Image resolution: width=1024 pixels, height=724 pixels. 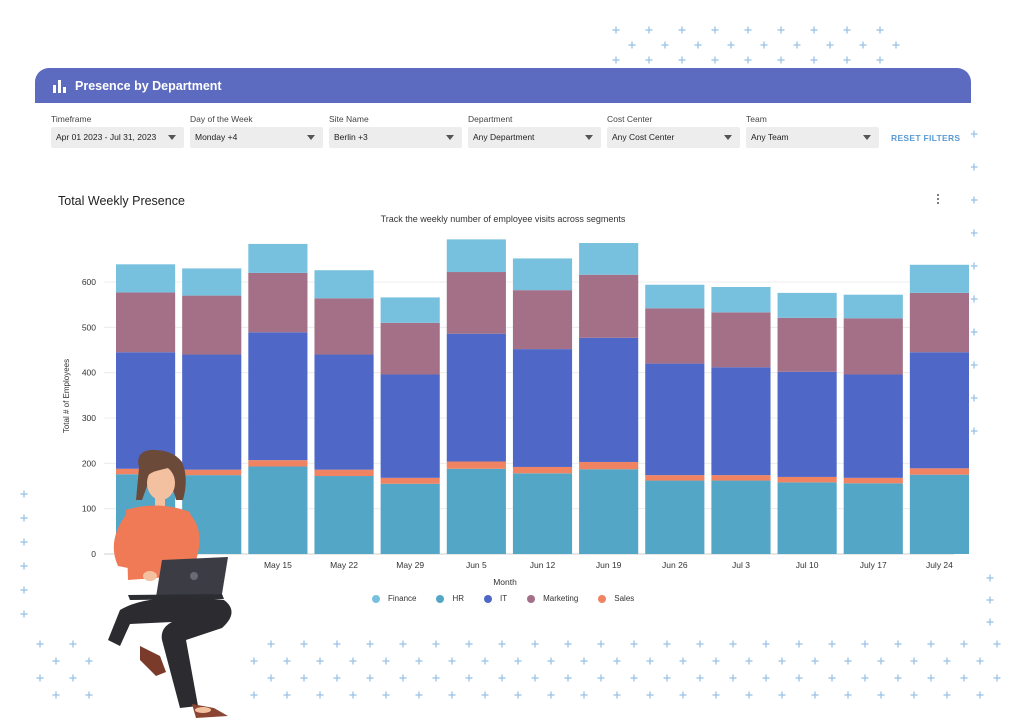 What do you see at coordinates (71, 119) in the screenshot?
I see `filter-label: Timeframe` at bounding box center [71, 119].